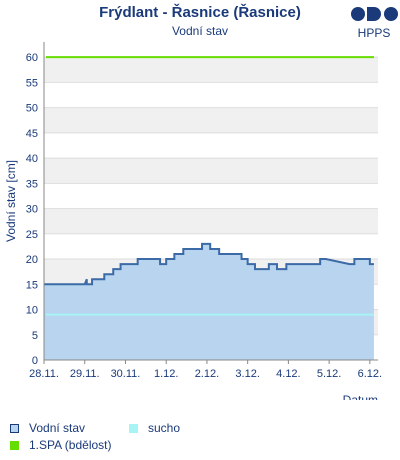  What do you see at coordinates (200, 31) in the screenshot?
I see `chart-subtitle: Vodní stav` at bounding box center [200, 31].